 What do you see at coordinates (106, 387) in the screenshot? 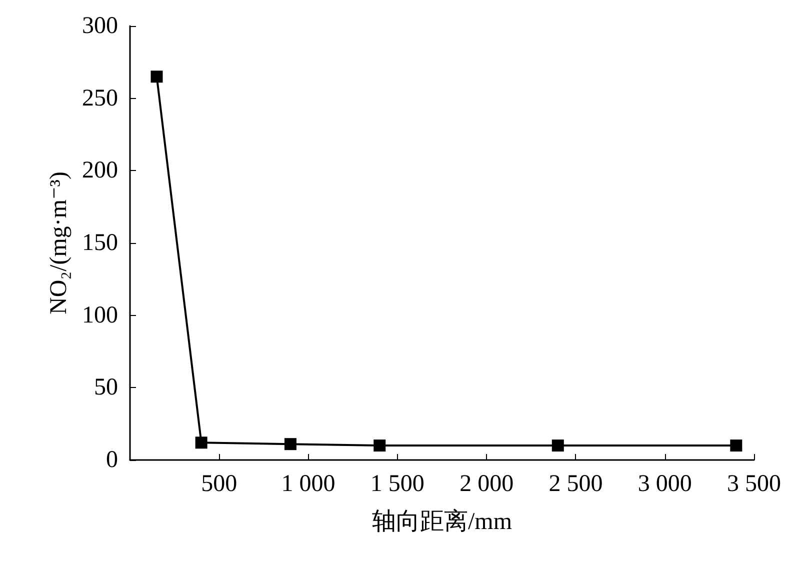
I see `y-tick-label: 50` at bounding box center [106, 387].